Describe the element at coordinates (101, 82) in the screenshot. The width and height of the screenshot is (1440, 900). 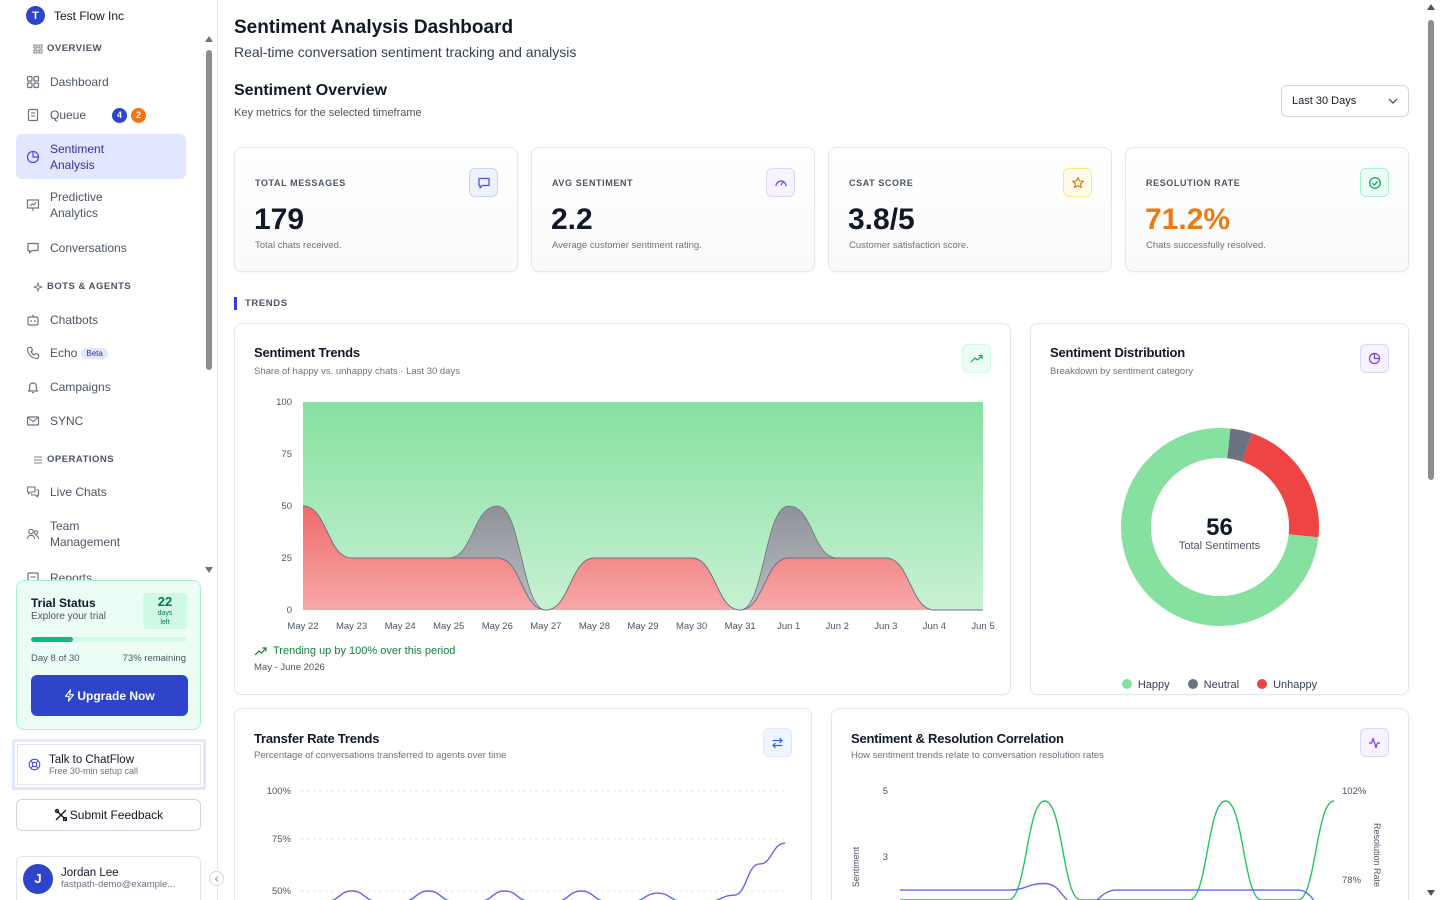
I see `sidebar-item-dashboard: Dashboard` at that location.